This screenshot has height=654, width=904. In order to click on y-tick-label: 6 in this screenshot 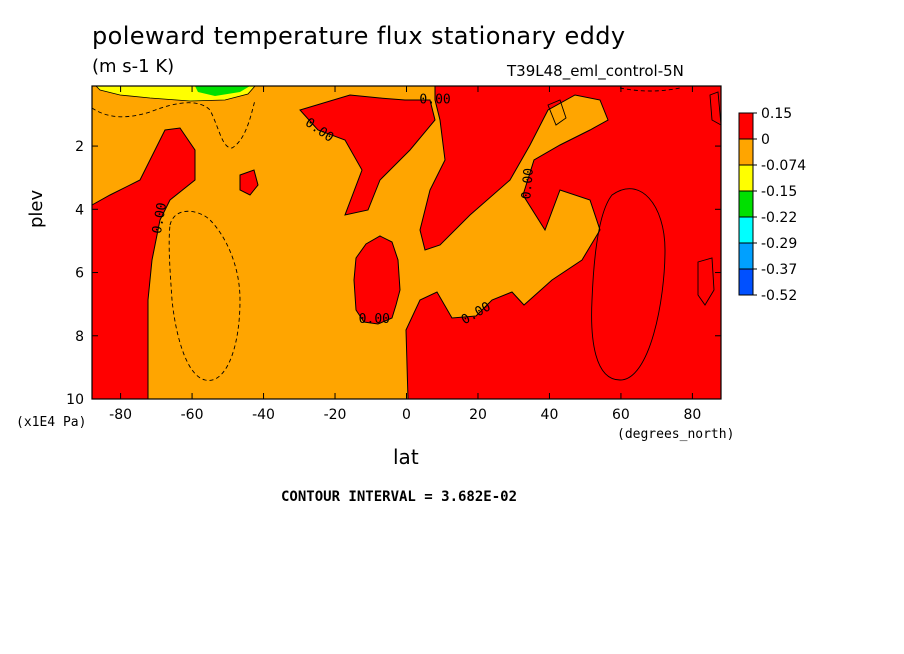, I will do `click(79, 274)`.